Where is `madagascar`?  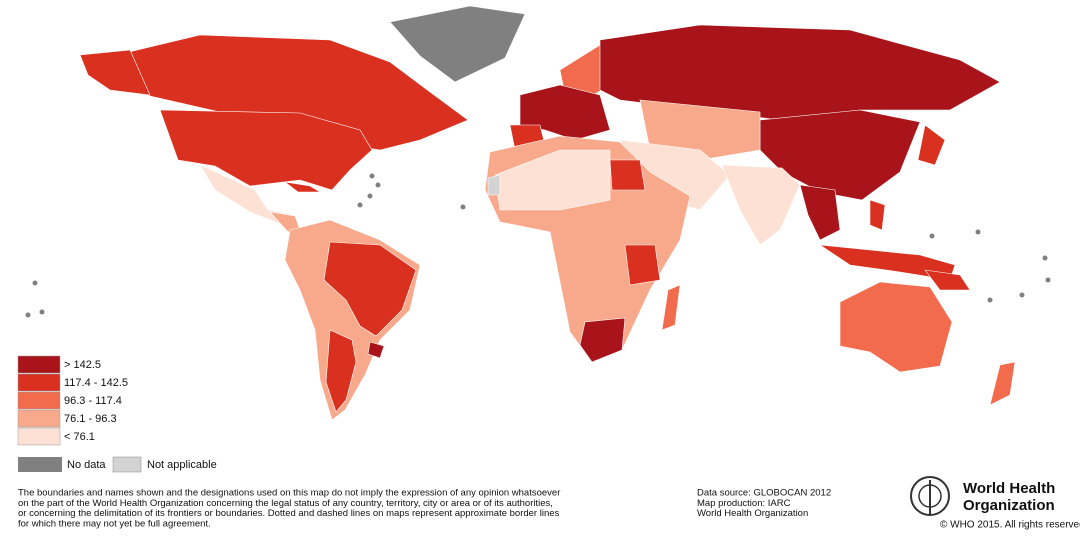 madagascar is located at coordinates (671, 307).